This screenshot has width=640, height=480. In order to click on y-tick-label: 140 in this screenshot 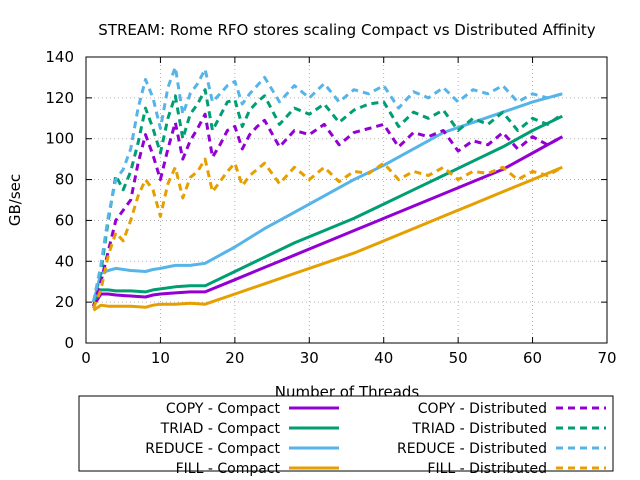, I will do `click(59, 57)`.